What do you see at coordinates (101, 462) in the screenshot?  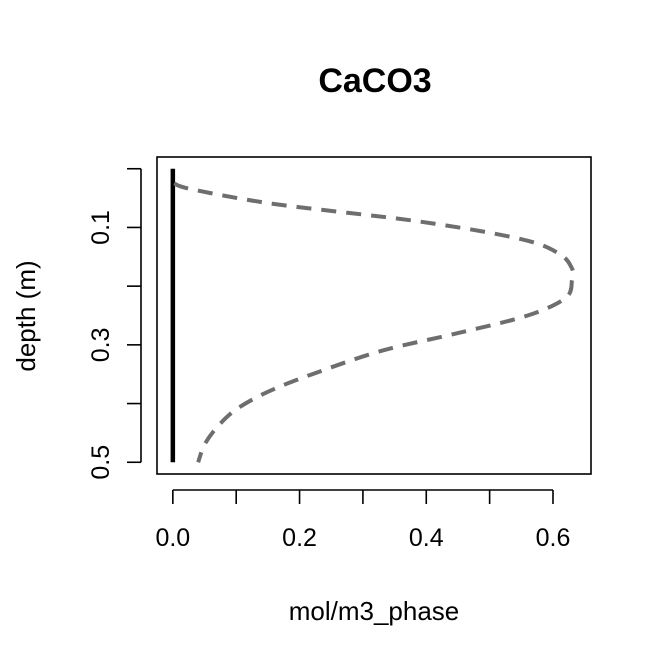 I see `y-tick-label: 0.5` at bounding box center [101, 462].